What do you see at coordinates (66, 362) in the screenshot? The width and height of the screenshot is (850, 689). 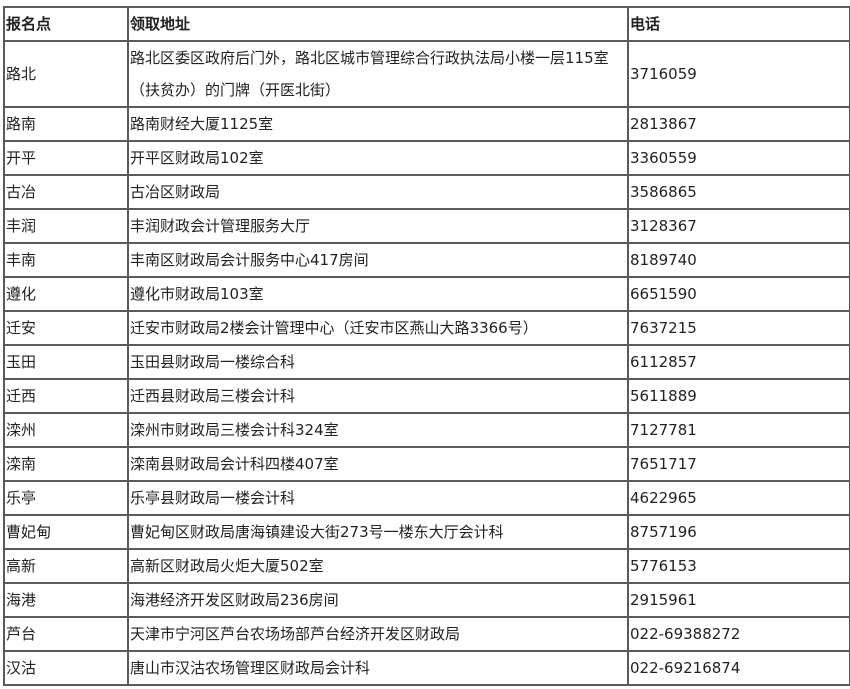 I see `location-cell: 玉田` at bounding box center [66, 362].